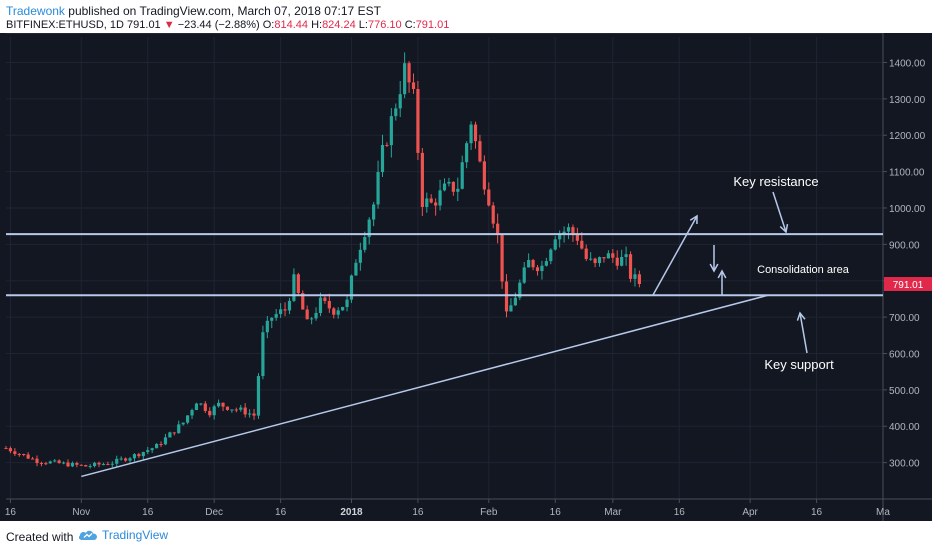 This screenshot has width=932, height=550. What do you see at coordinates (693, 219) in the screenshot?
I see `arrow-head` at bounding box center [693, 219].